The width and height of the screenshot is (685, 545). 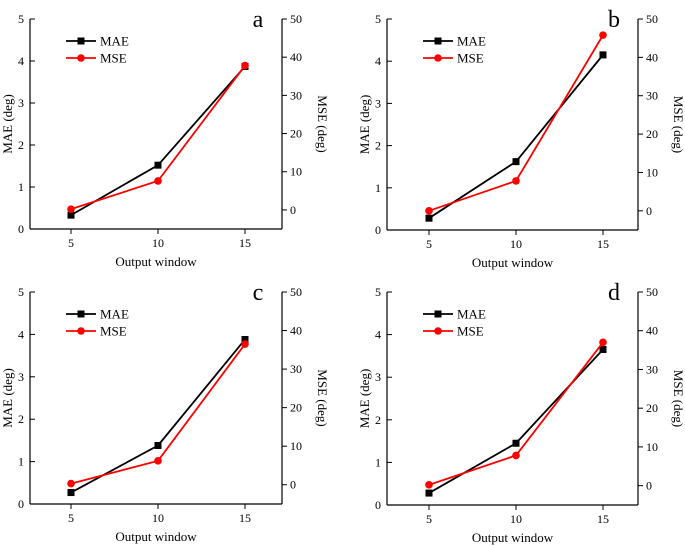 What do you see at coordinates (258, 293) in the screenshot?
I see `panel-letter: c` at bounding box center [258, 293].